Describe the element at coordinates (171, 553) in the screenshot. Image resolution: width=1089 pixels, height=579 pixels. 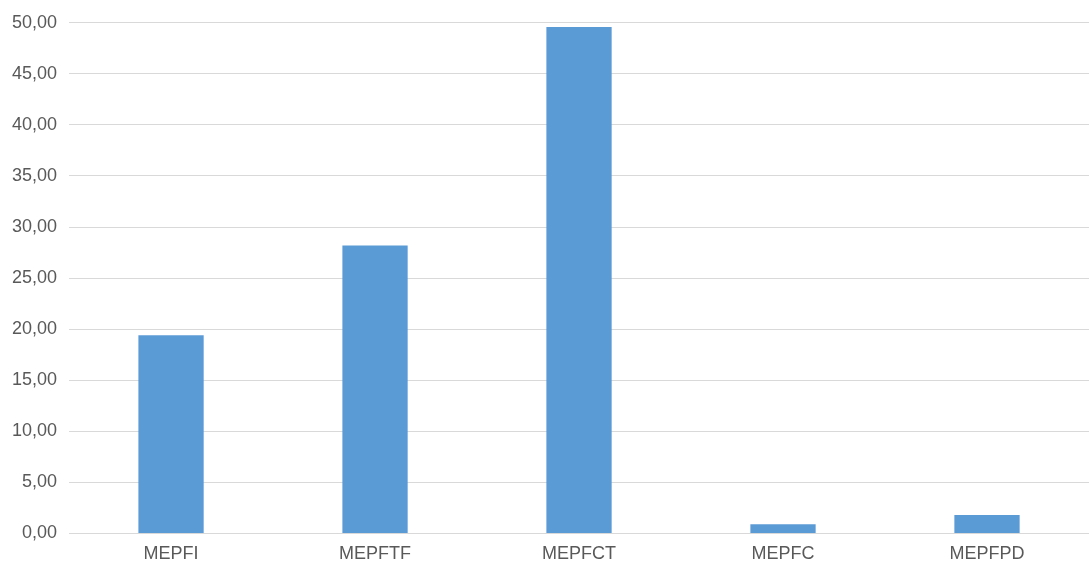
I see `x-tick-label: MEPFI` at that location.